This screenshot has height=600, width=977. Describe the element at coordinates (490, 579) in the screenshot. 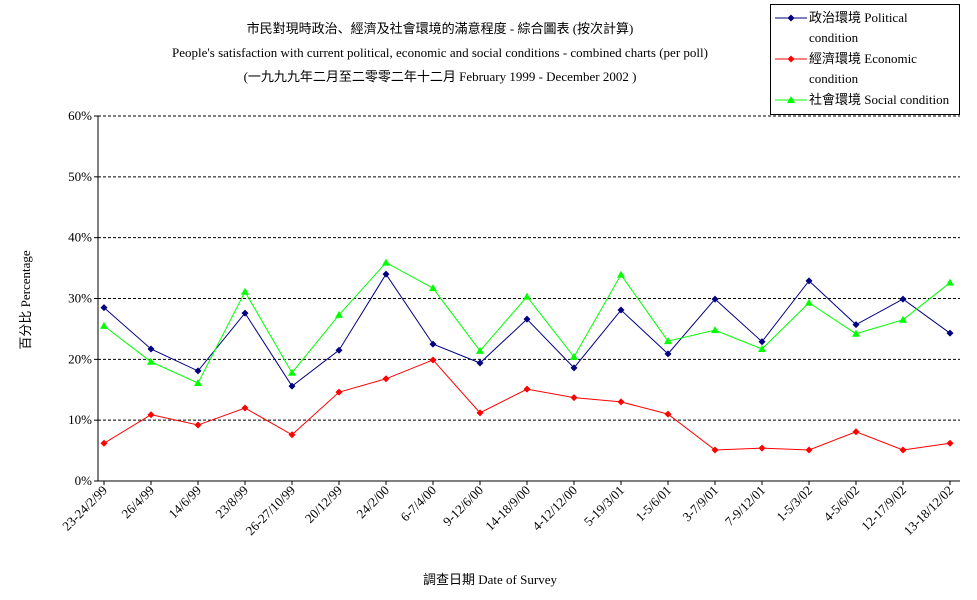

I see `x-axis-title: 調查日期 Date of Survey` at that location.